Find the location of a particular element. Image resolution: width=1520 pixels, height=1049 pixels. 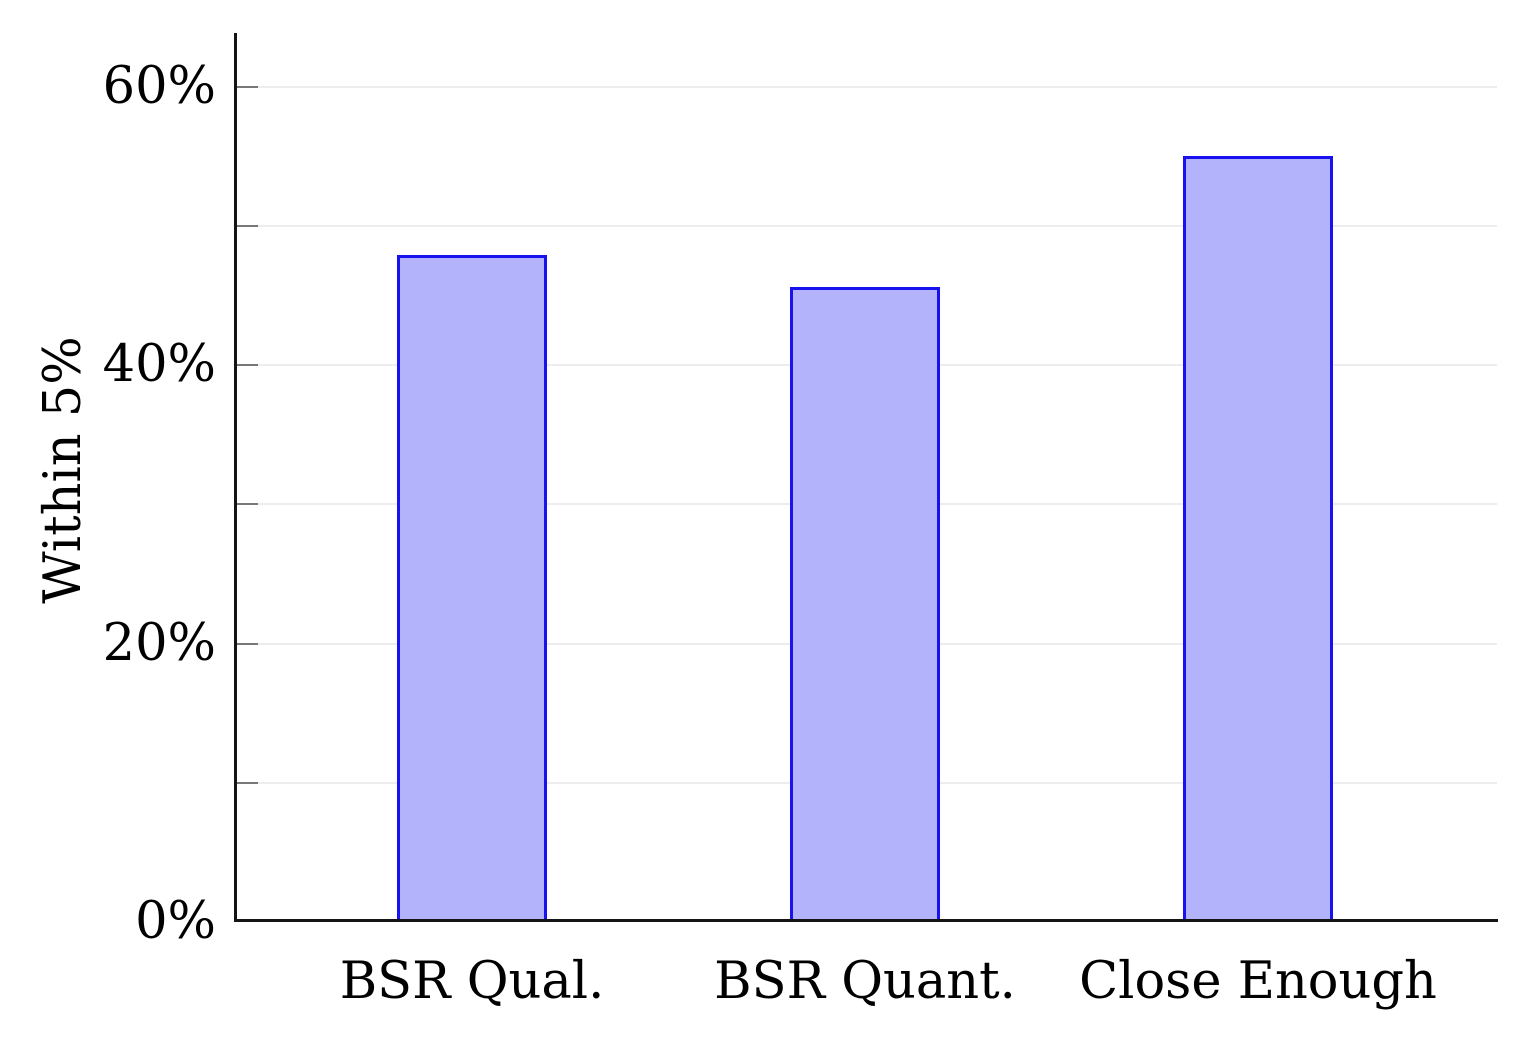

y-axis-line is located at coordinates (235, 477).